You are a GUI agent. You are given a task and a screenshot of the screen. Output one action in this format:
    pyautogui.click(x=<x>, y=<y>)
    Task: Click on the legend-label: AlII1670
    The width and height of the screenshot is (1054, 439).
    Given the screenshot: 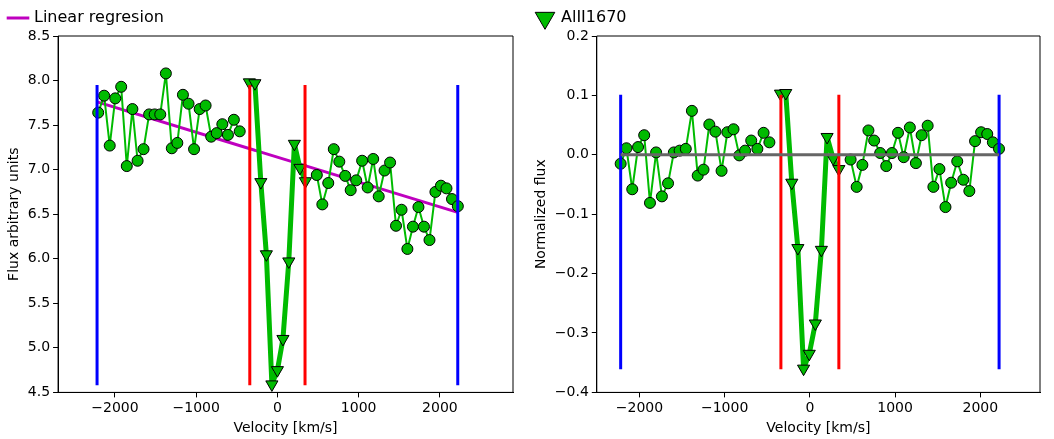 What is the action you would take?
    pyautogui.click(x=594, y=17)
    